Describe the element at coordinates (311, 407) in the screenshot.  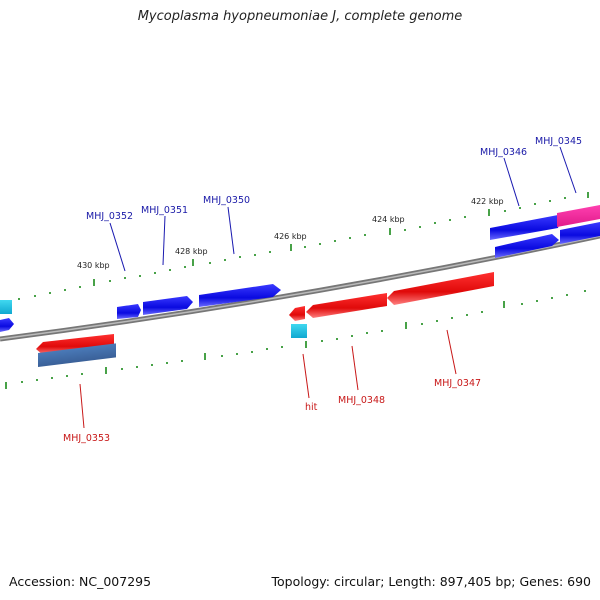
I see `label-hit: hit` at that location.